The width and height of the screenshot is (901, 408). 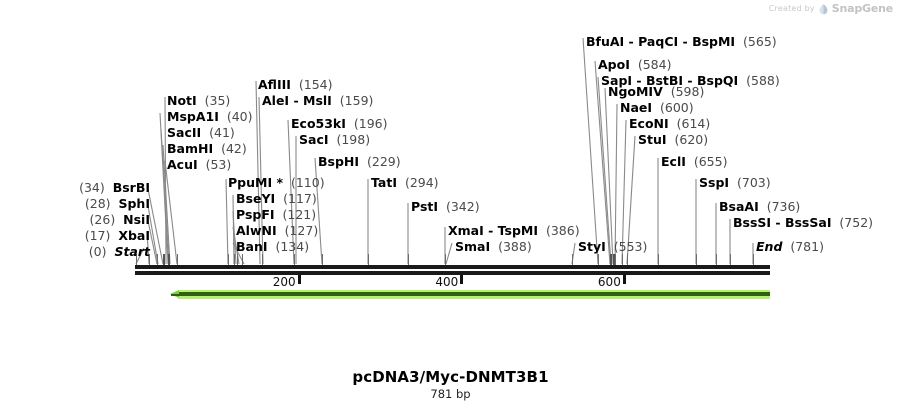 I want to click on enzyme-label-noti: NotI (35), so click(x=198, y=101).